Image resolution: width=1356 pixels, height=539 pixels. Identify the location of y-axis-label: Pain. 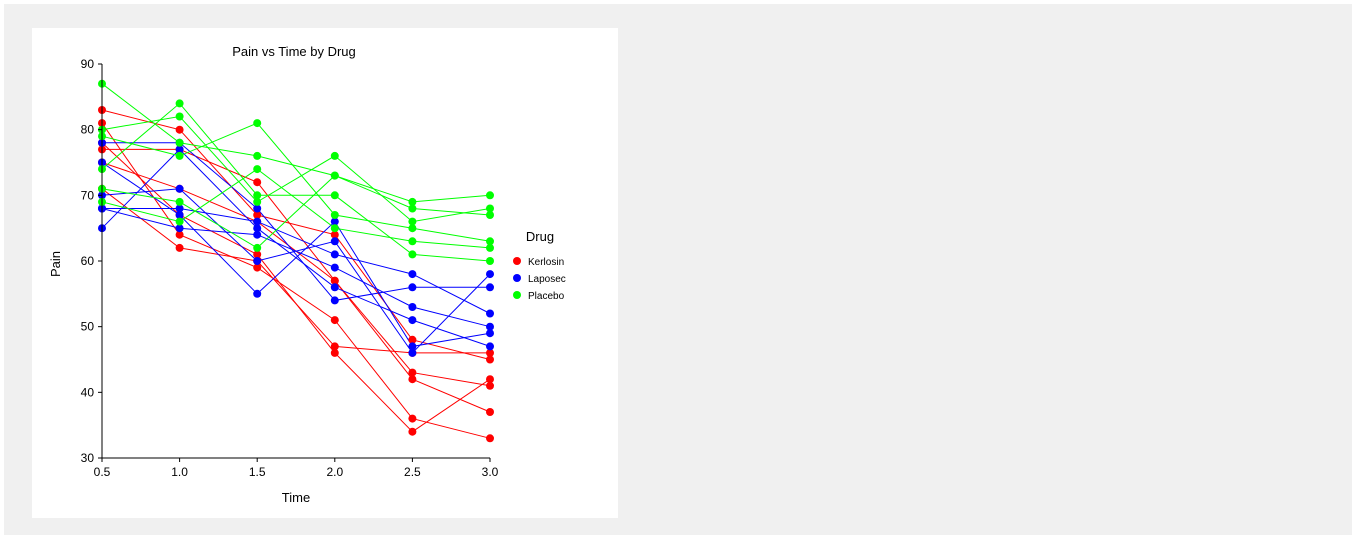
(55, 264).